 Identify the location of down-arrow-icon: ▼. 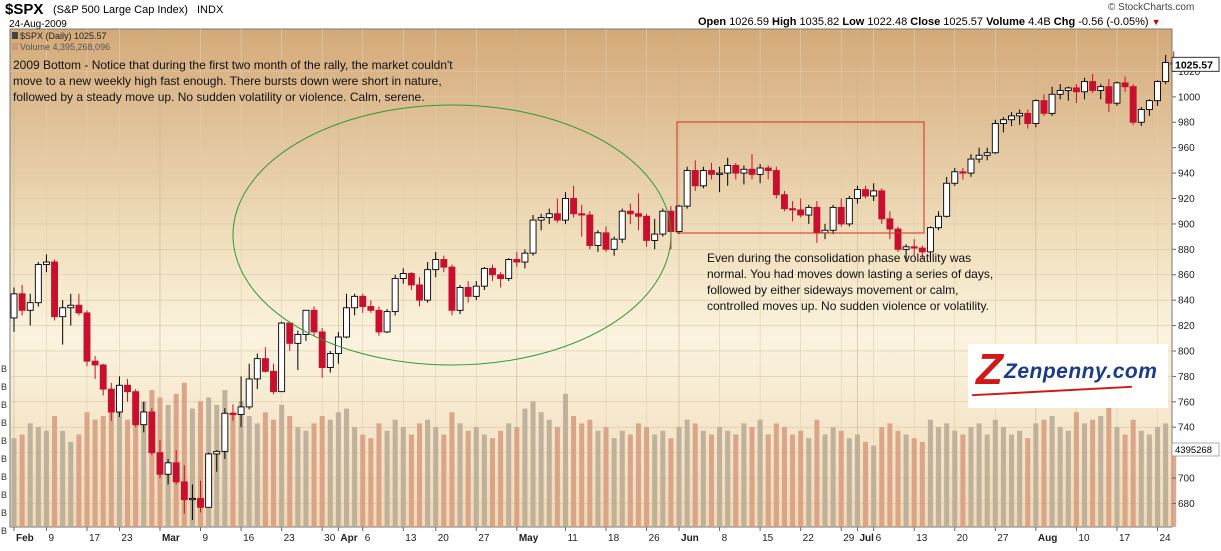
(1156, 22).